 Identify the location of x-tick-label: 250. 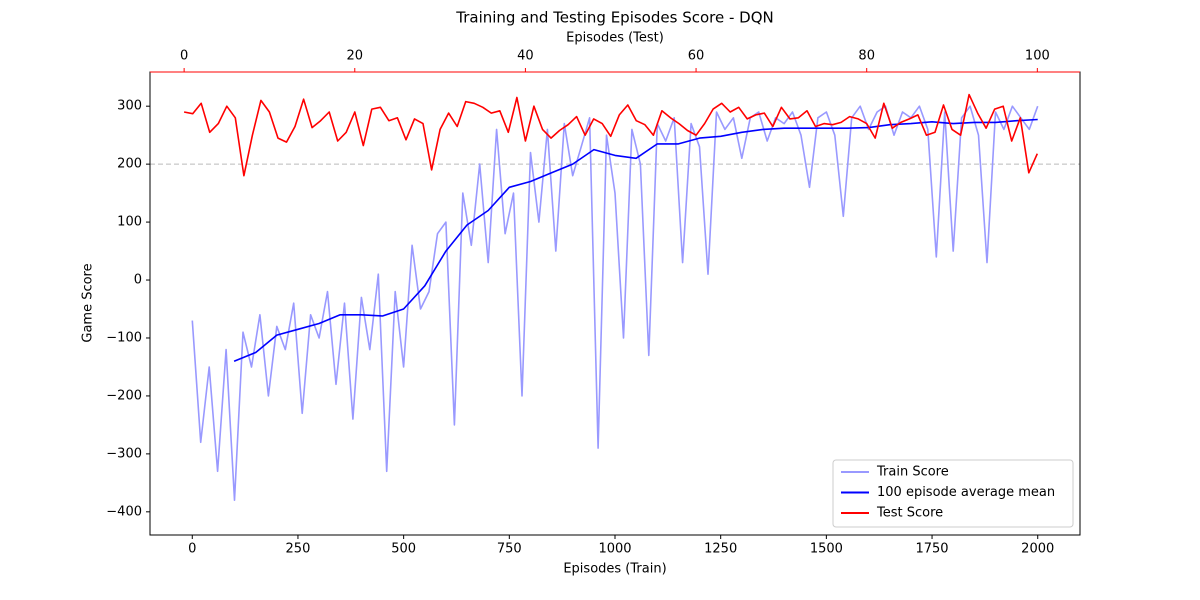
(298, 549).